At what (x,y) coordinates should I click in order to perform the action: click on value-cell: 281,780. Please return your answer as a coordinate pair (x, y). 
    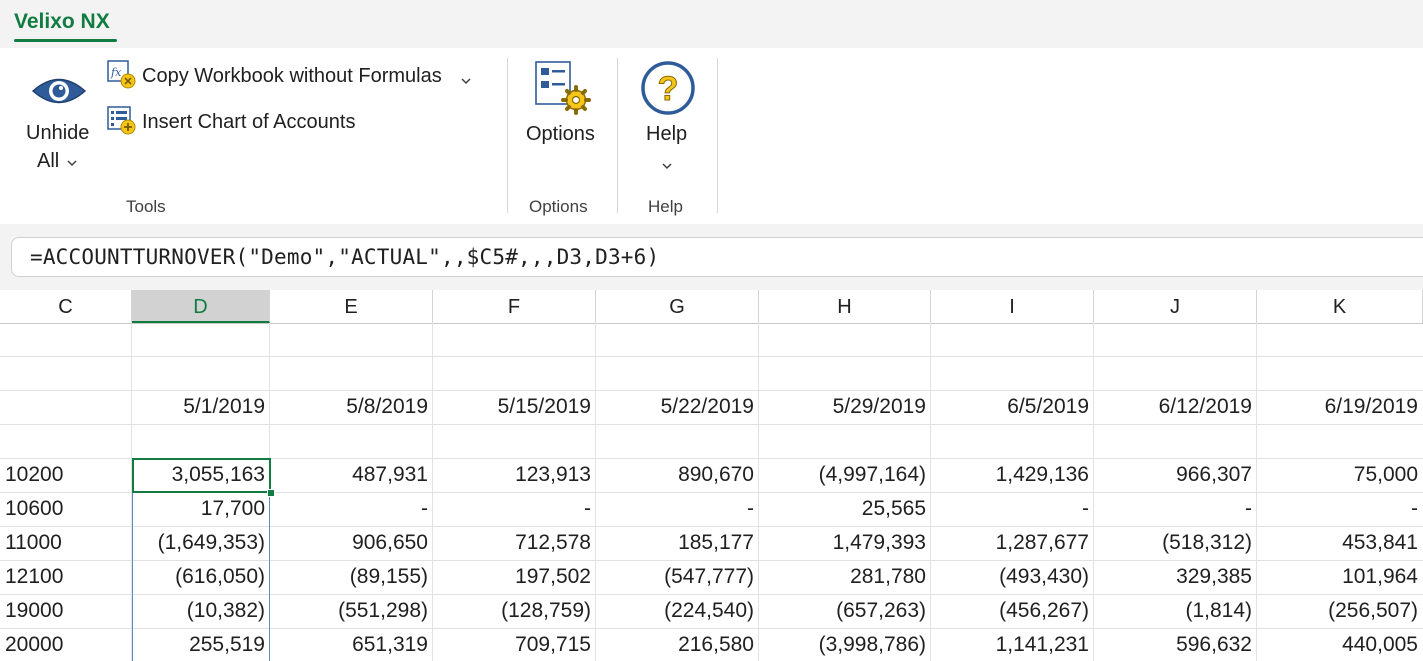
    Looking at the image, I should click on (888, 576).